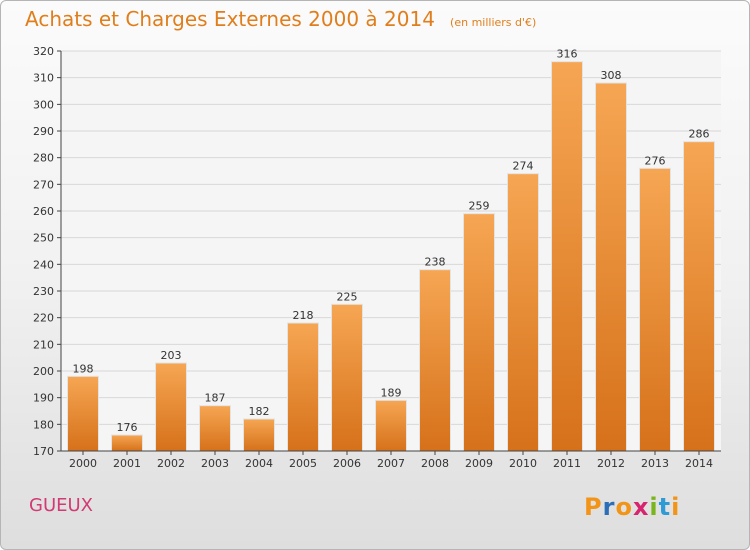 The width and height of the screenshot is (750, 550). What do you see at coordinates (259, 463) in the screenshot?
I see `x-tick-label: 2004` at bounding box center [259, 463].